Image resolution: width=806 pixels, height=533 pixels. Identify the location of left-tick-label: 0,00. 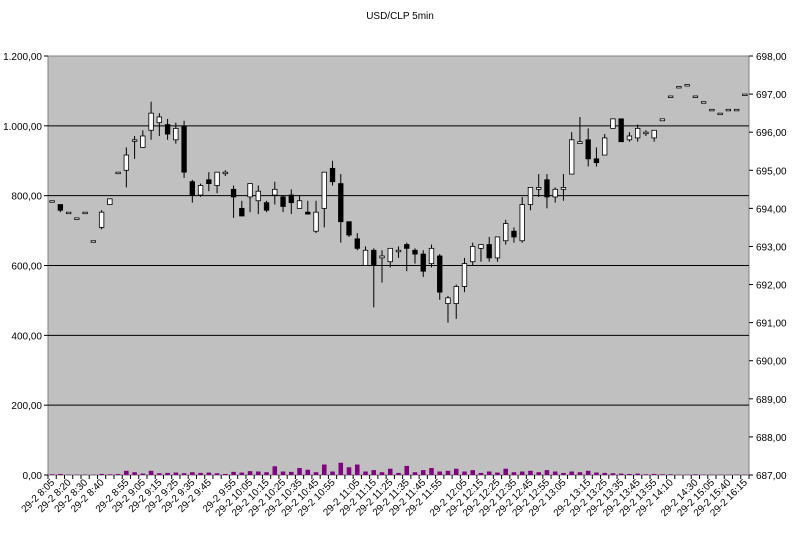
(33, 476).